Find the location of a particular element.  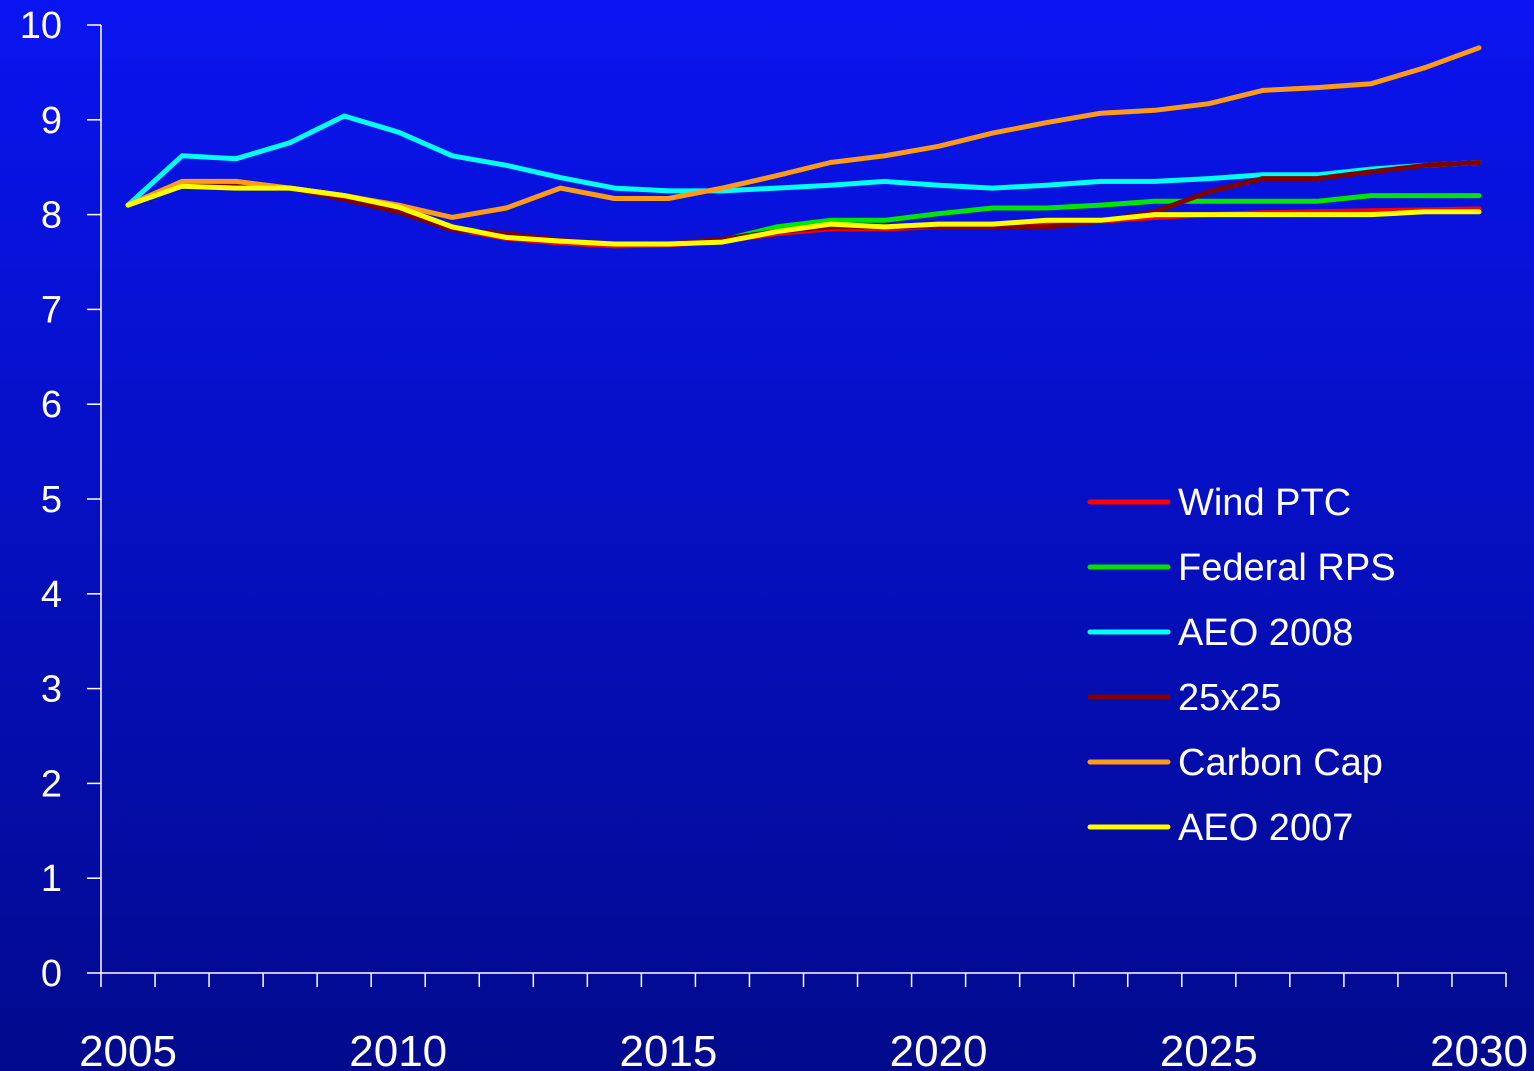

y-tick-label: 0 is located at coordinates (51, 974).